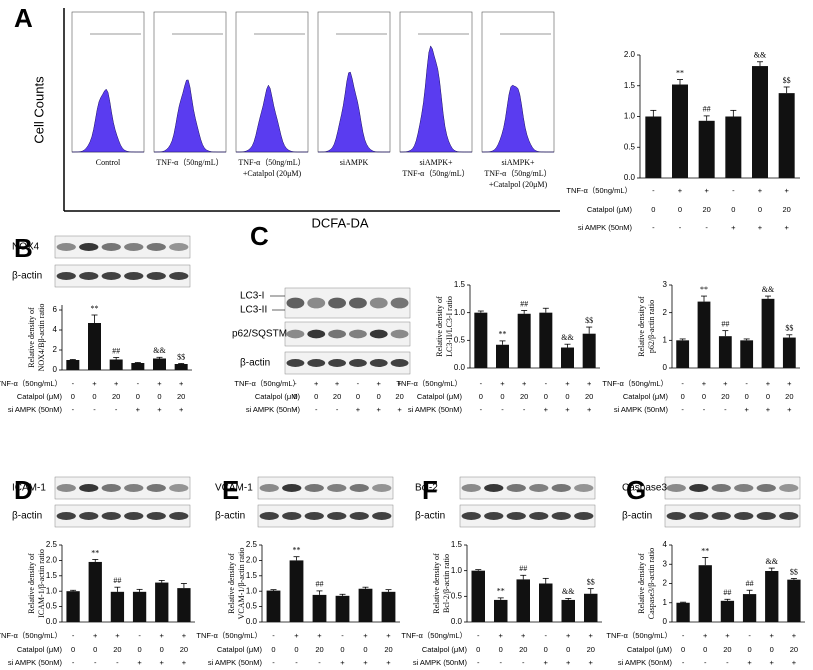 The width and height of the screenshot is (813, 670). I want to click on significance-label: ##, so click(707, 109).